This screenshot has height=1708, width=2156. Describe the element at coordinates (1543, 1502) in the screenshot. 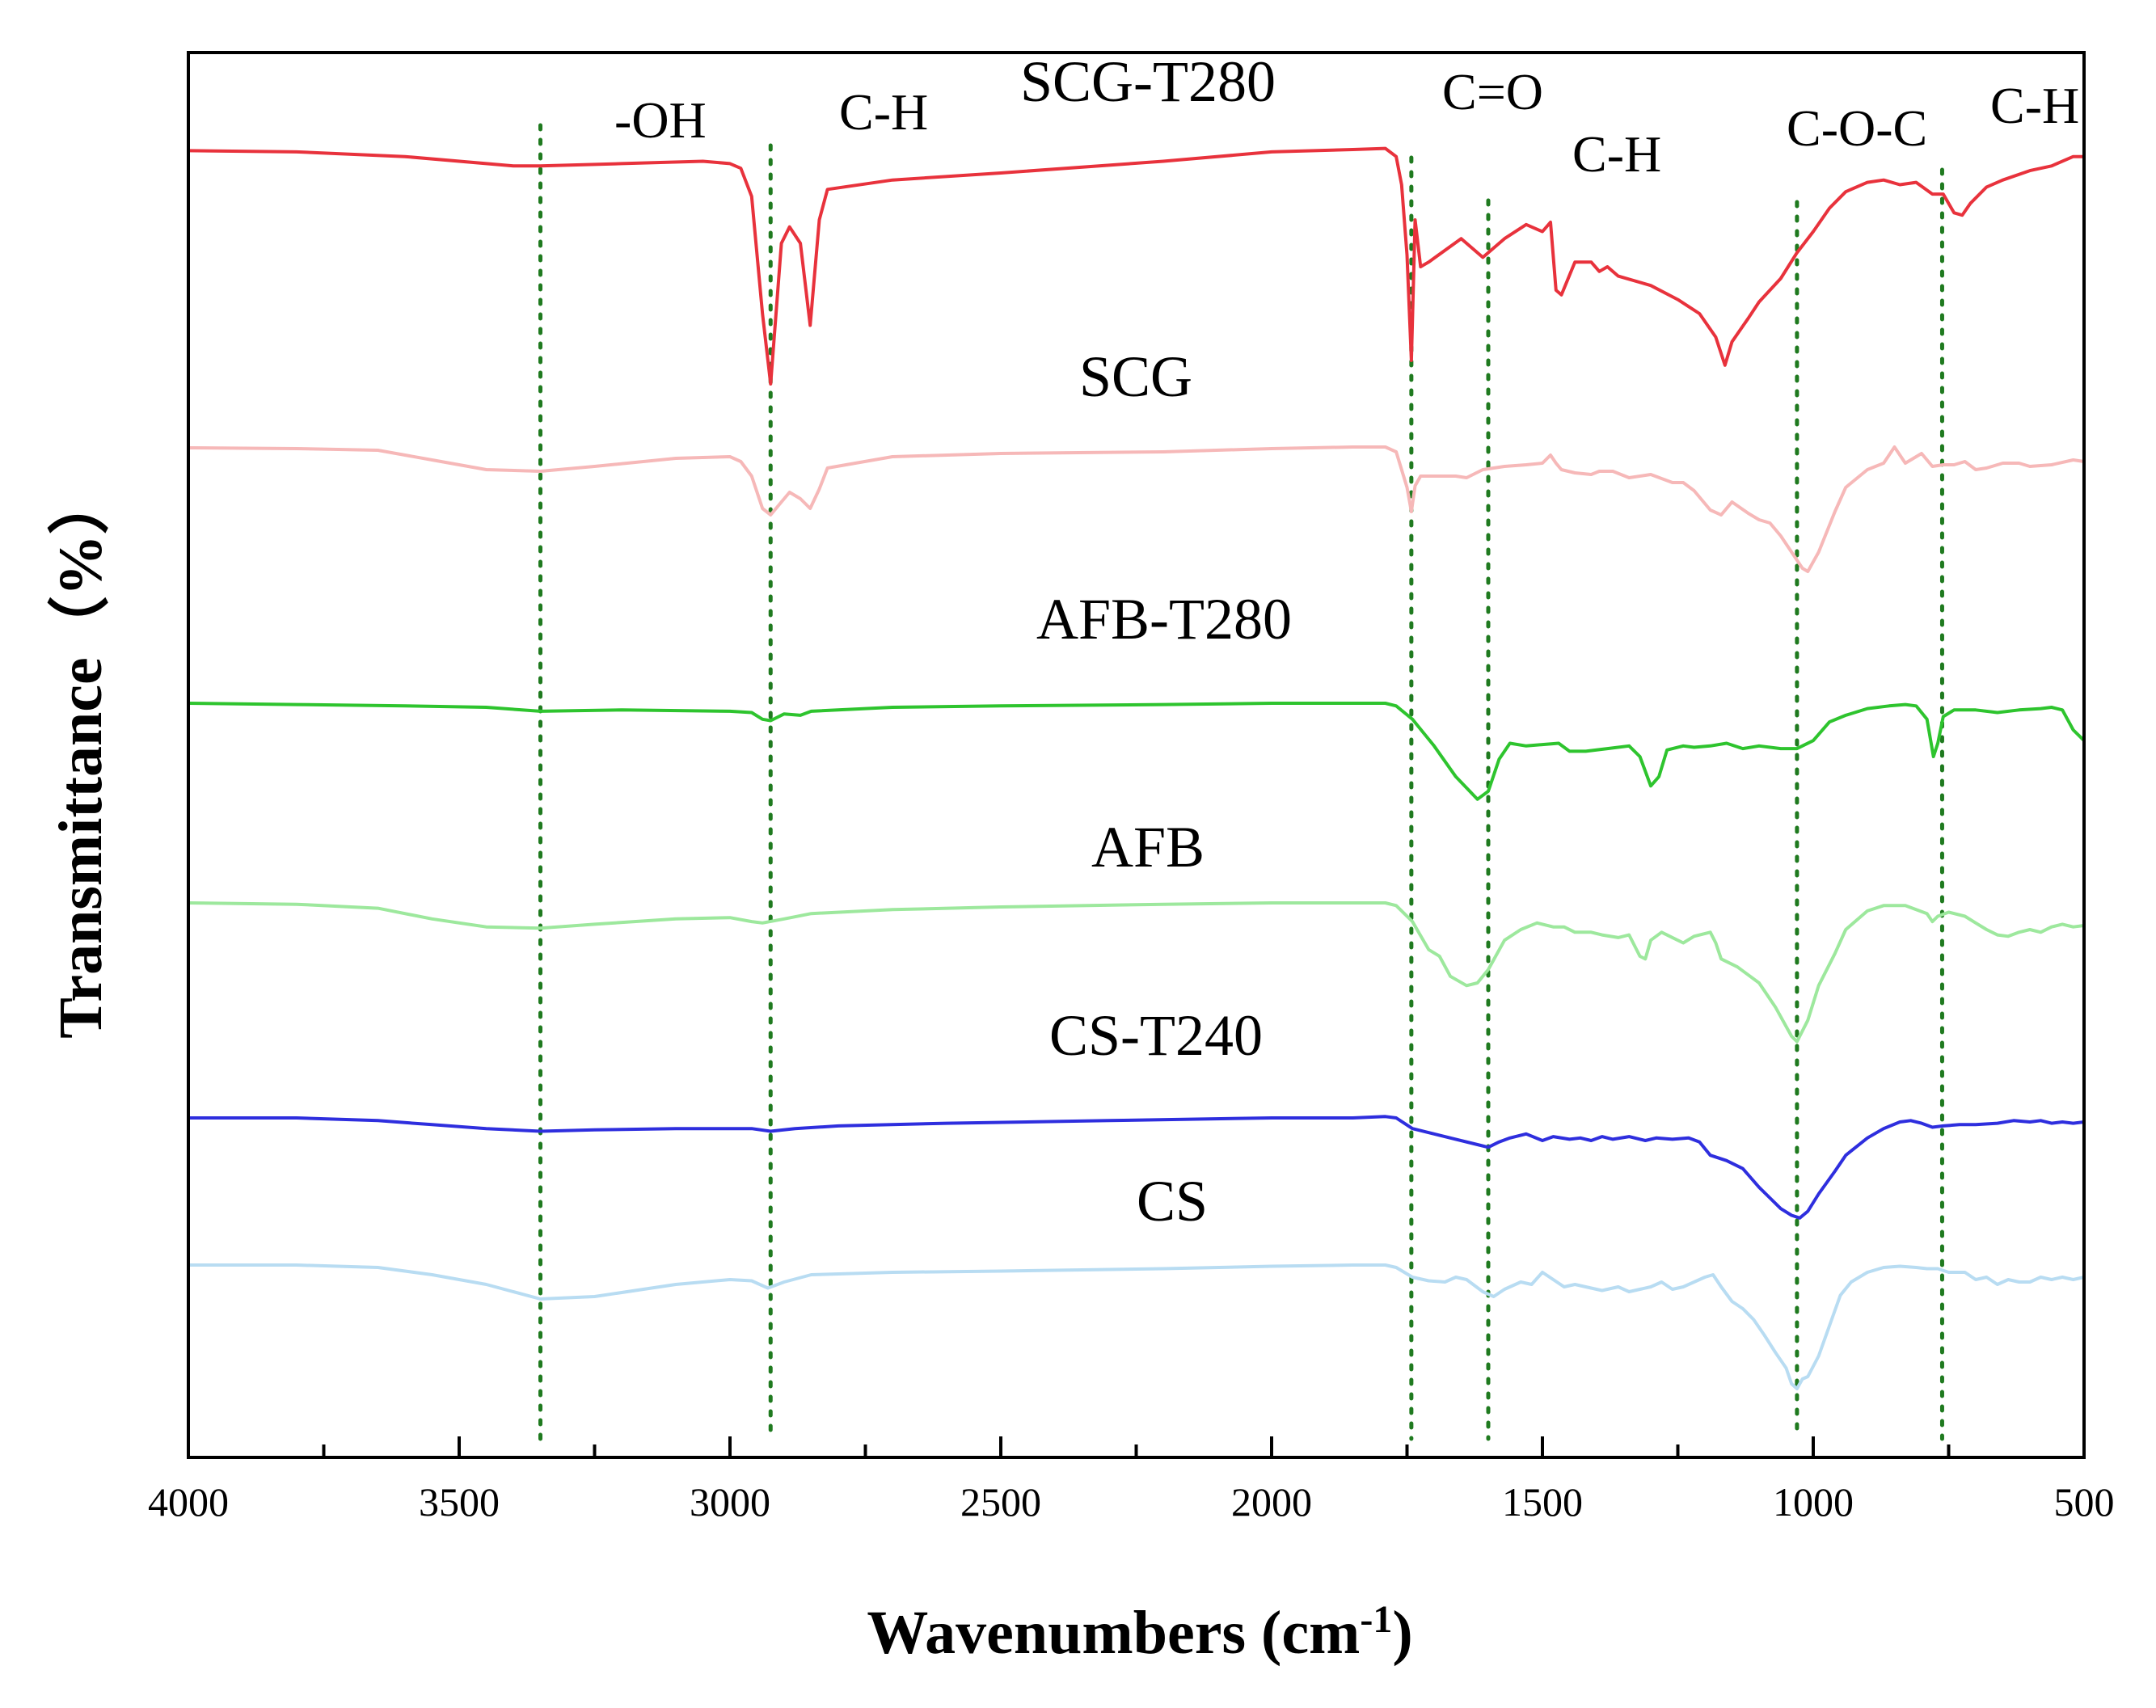

I see `x-tick-label: 1500` at that location.